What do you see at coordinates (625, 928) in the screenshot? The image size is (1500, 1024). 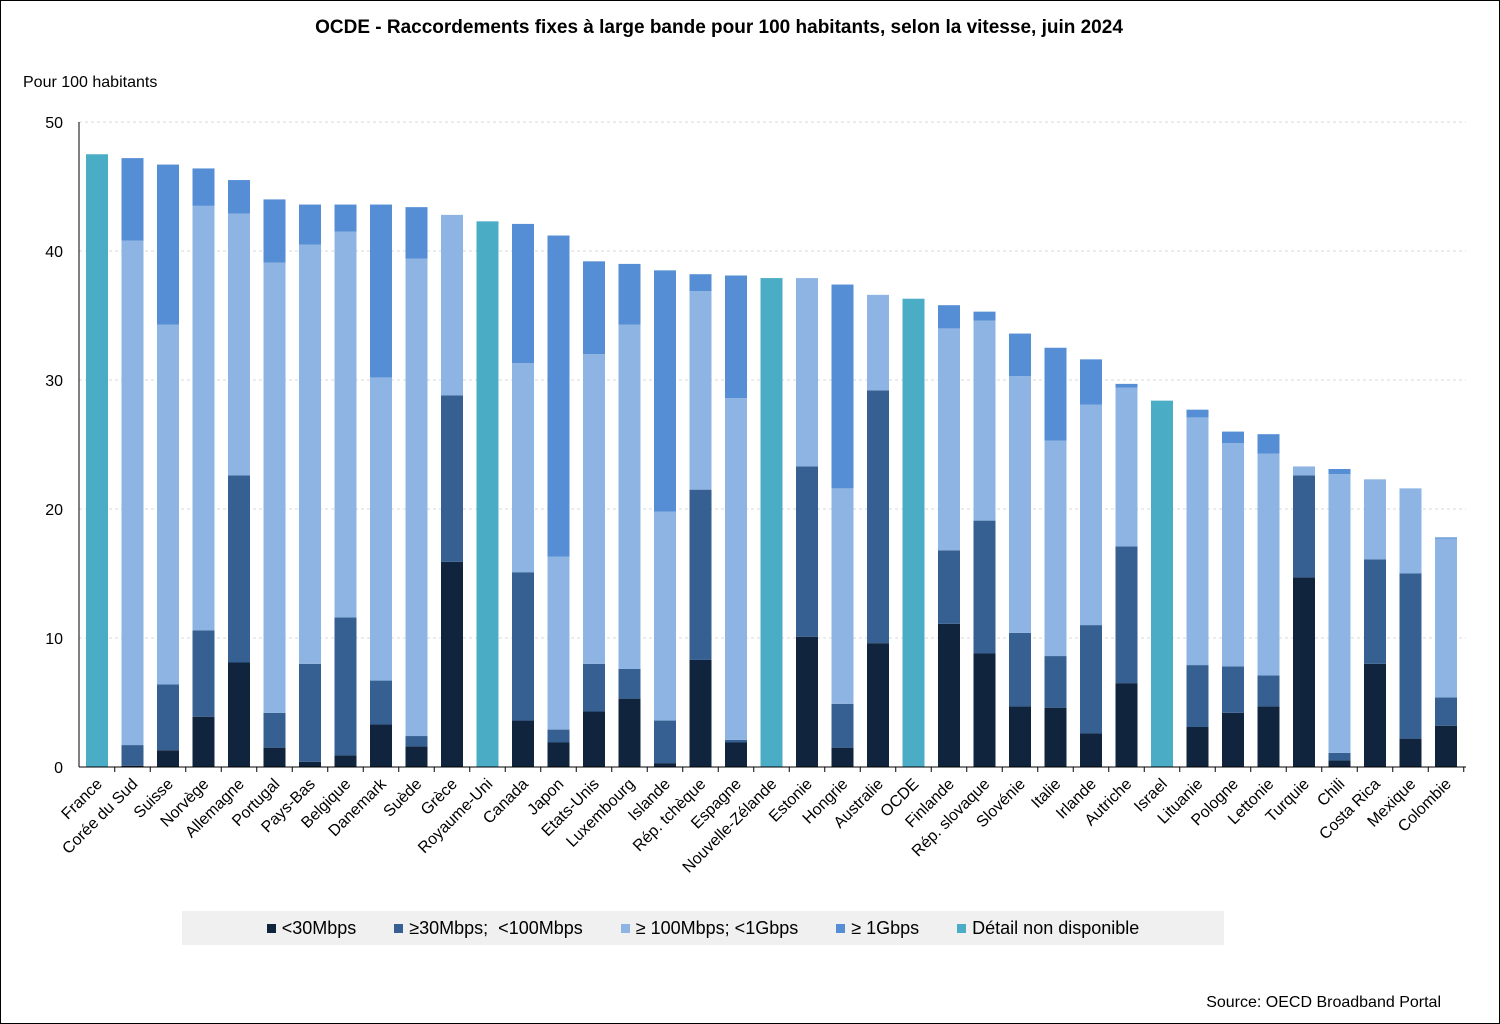 I see `legend-swatch` at bounding box center [625, 928].